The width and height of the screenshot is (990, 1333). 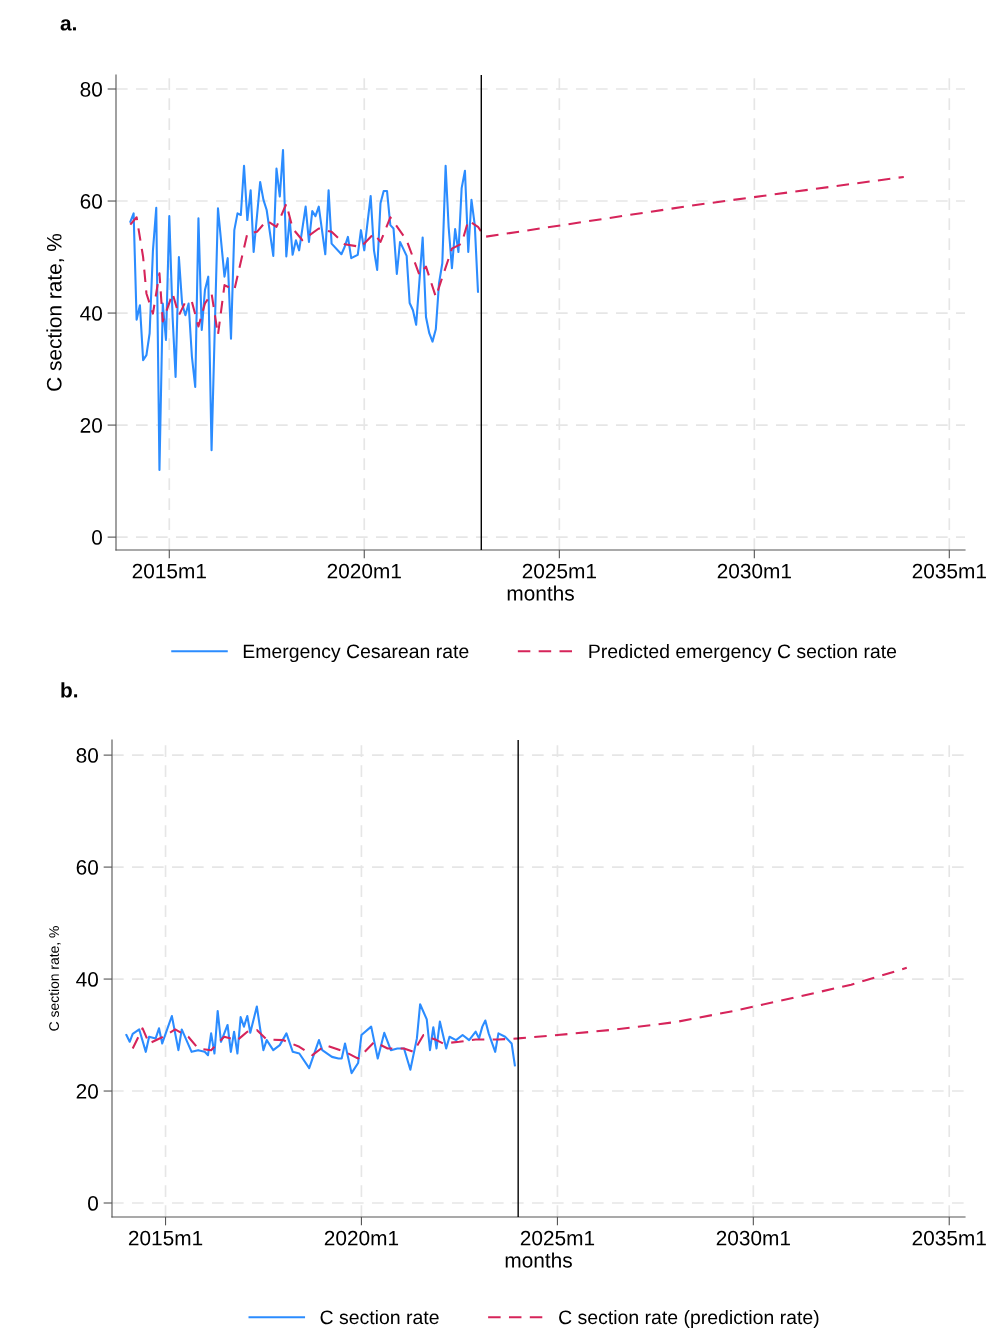 What do you see at coordinates (356, 653) in the screenshot?
I see `legend-label: Emergency Cesarean rate` at bounding box center [356, 653].